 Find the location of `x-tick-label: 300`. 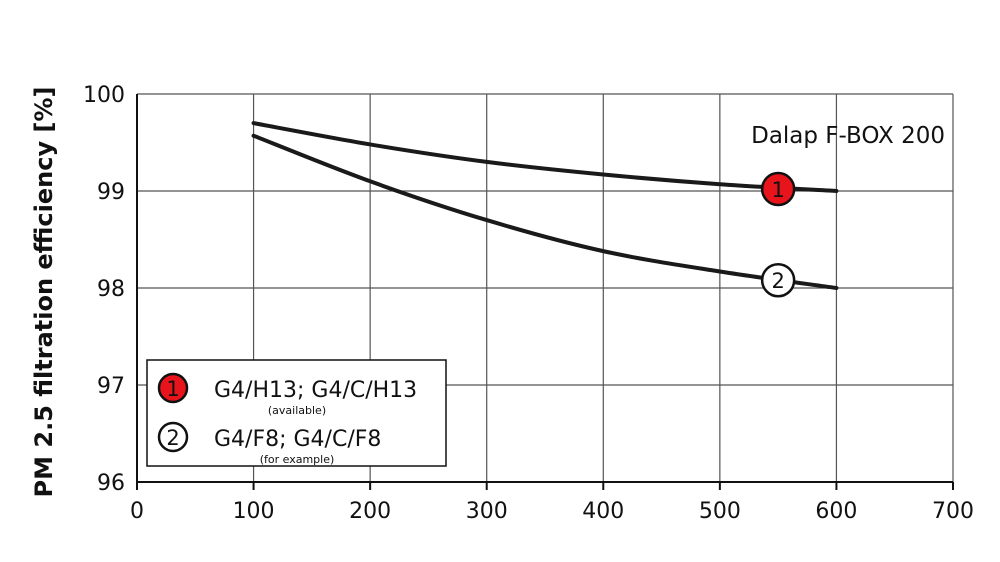

x-tick-label: 300 is located at coordinates (487, 511).